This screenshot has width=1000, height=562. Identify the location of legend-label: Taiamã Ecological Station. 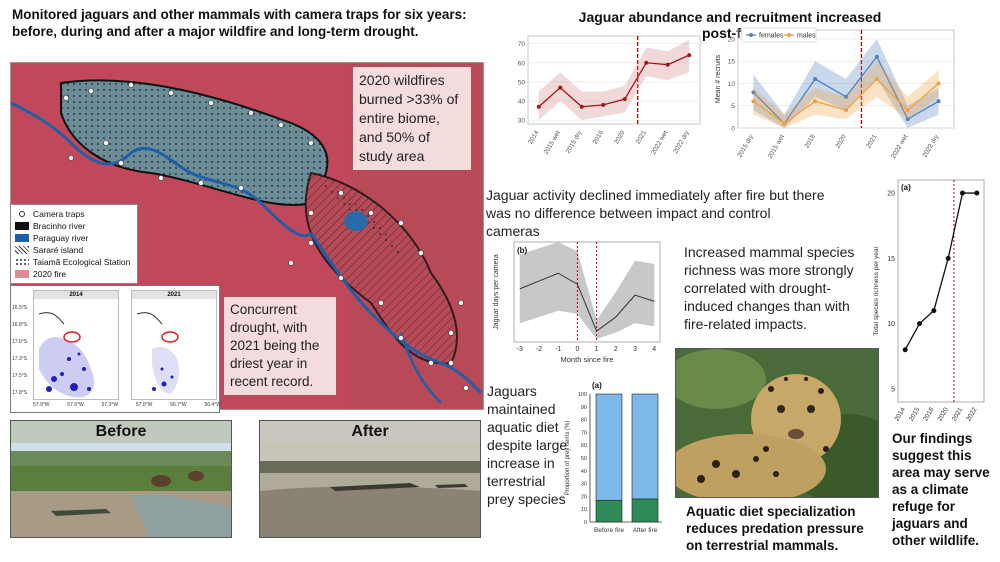
(82, 262).